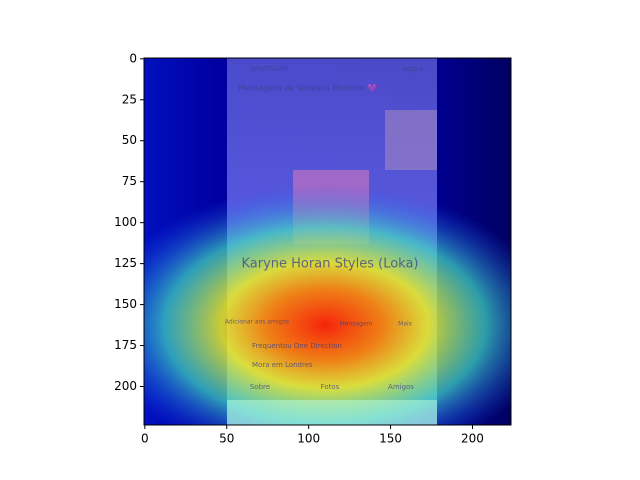 Image resolution: width=640 pixels, height=480 pixels. I want to click on y-tick-label: 0, so click(133, 58).